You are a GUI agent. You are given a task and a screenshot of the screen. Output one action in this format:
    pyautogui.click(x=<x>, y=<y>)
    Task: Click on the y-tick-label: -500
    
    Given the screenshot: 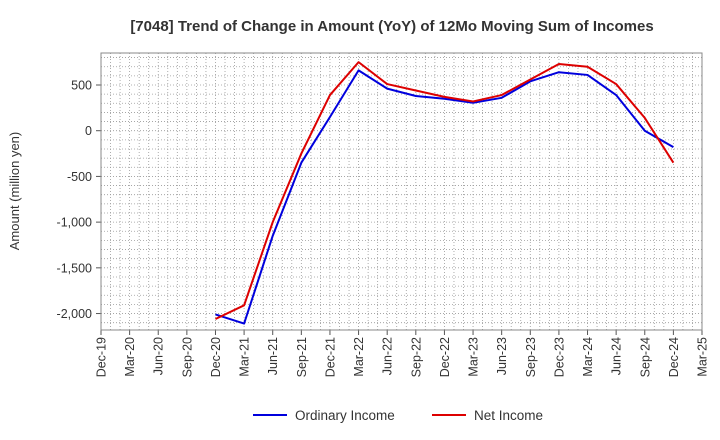 What is the action you would take?
    pyautogui.click(x=79, y=177)
    